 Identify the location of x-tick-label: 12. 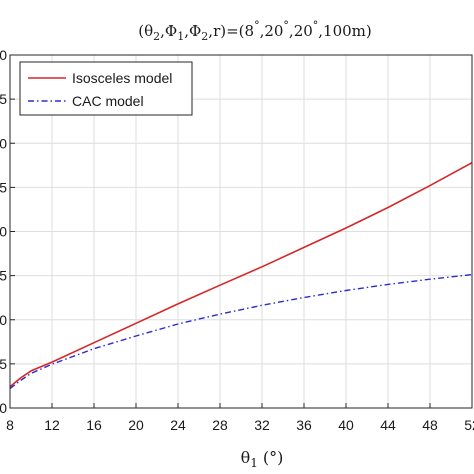
(52, 425).